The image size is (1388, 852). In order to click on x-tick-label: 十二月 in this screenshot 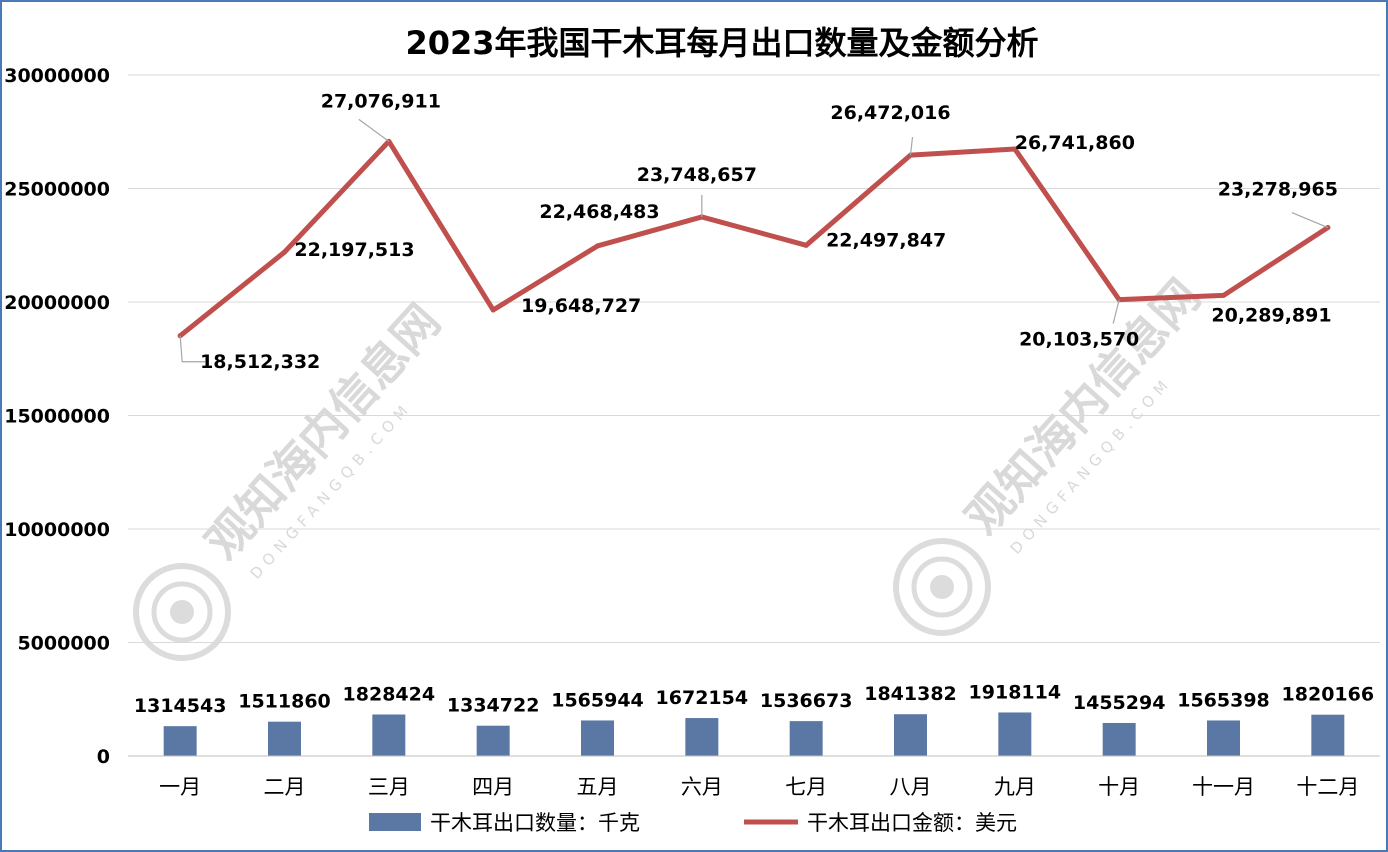, I will do `click(1327, 787)`.